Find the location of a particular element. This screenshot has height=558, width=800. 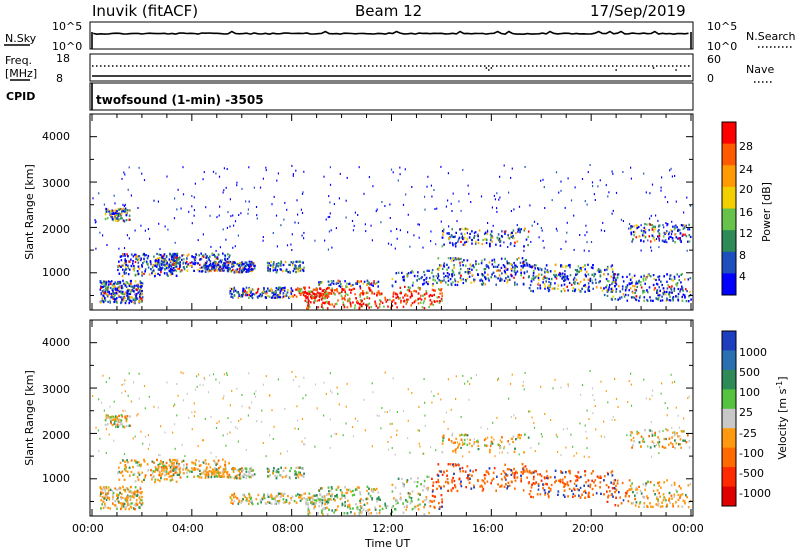

nave-dip-point is located at coordinates (653, 68).